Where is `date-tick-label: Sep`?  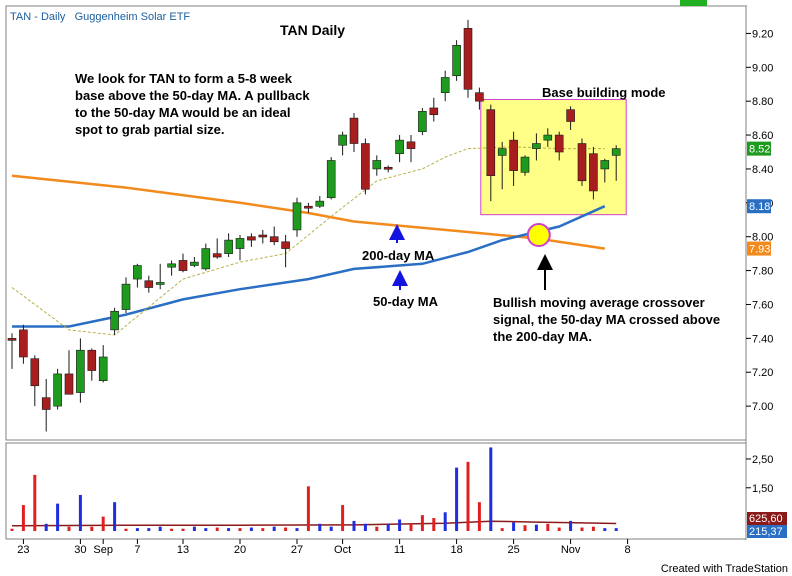 date-tick-label: Sep is located at coordinates (103, 550).